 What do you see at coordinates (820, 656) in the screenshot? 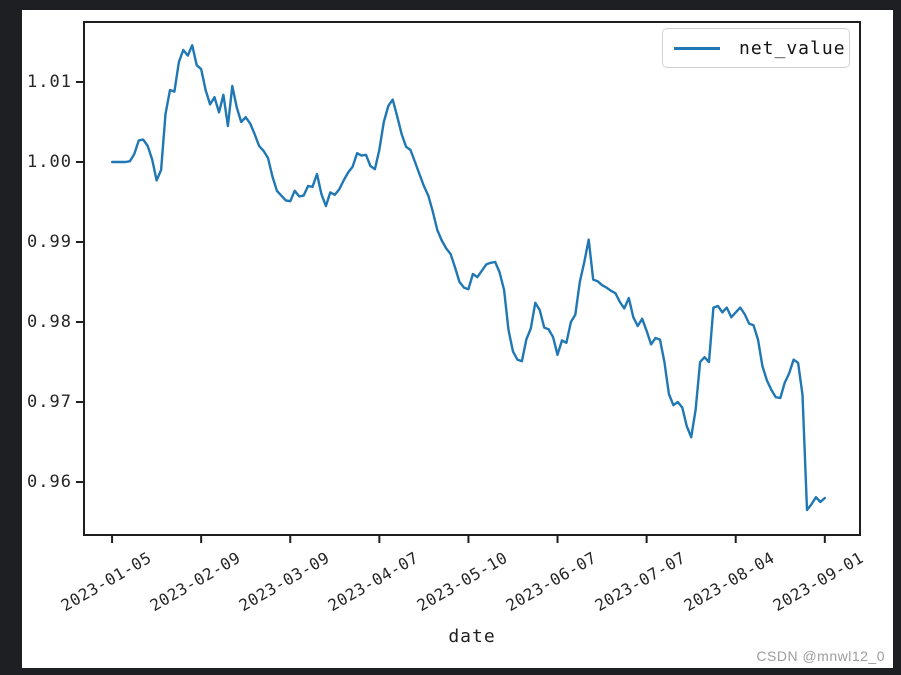
I see `watermark-text: CSDN @mnwl12_0` at bounding box center [820, 656].